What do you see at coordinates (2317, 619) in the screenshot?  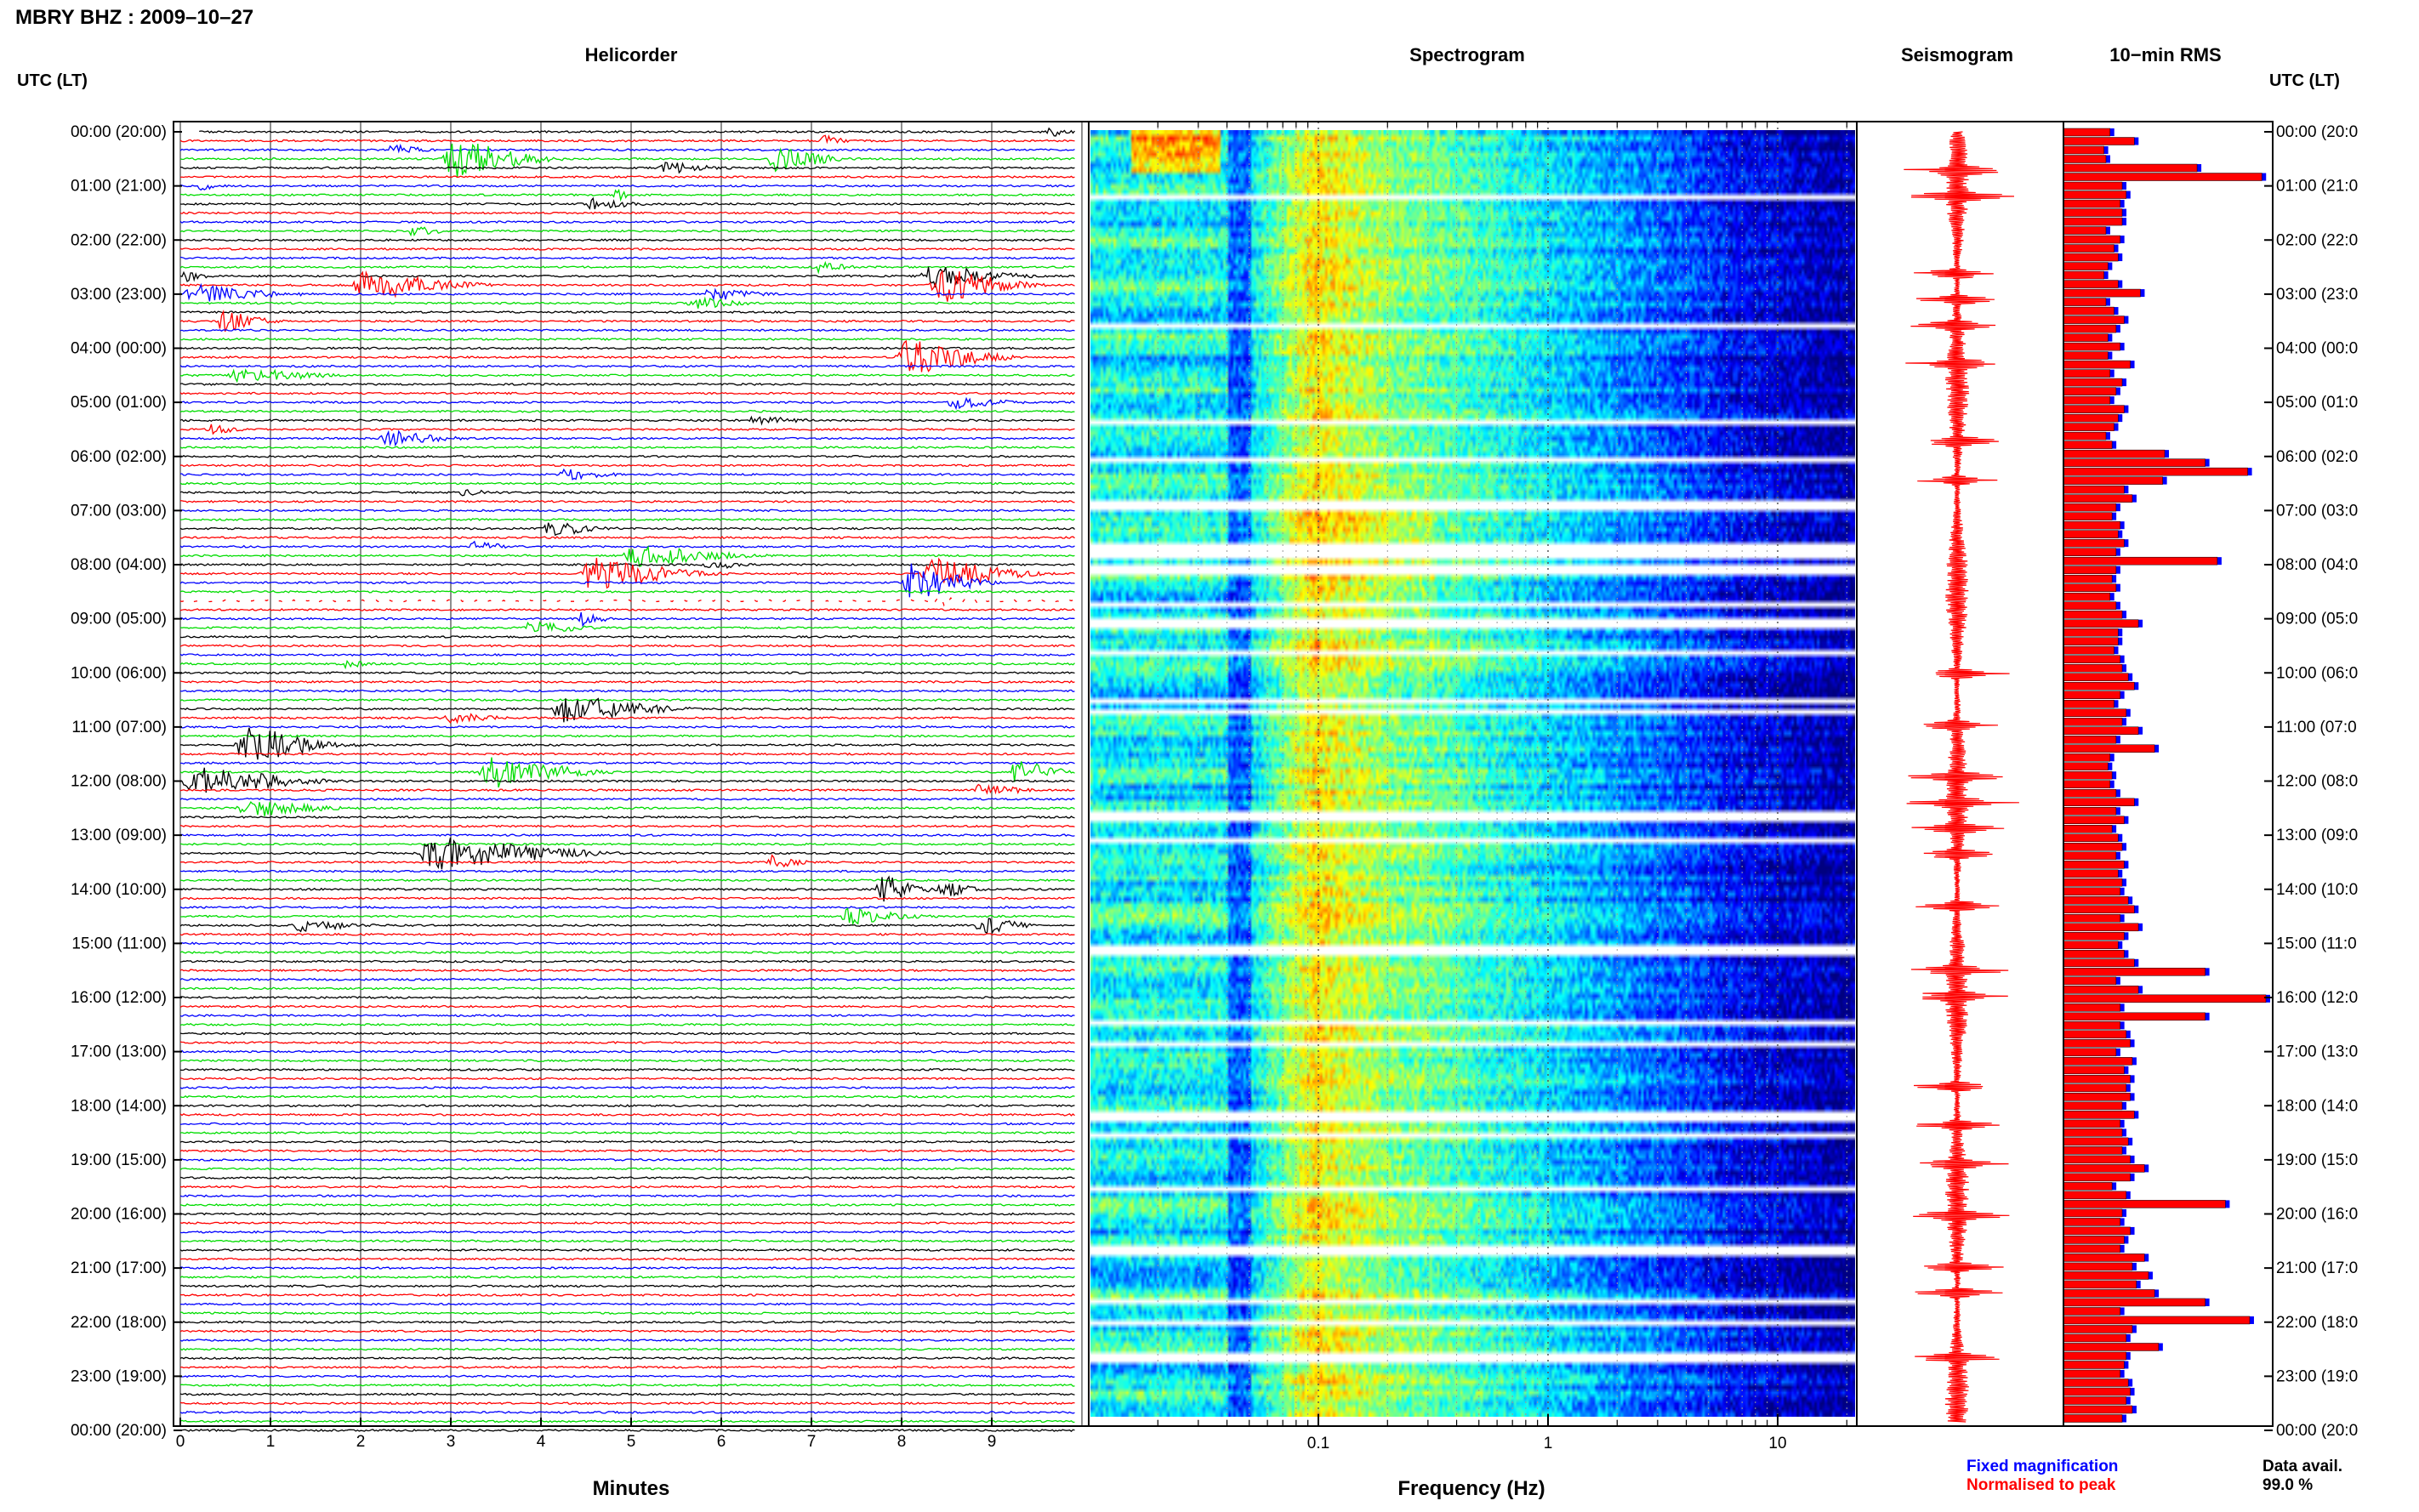 I see `hour-label-right: 09:00 (05:0` at bounding box center [2317, 619].